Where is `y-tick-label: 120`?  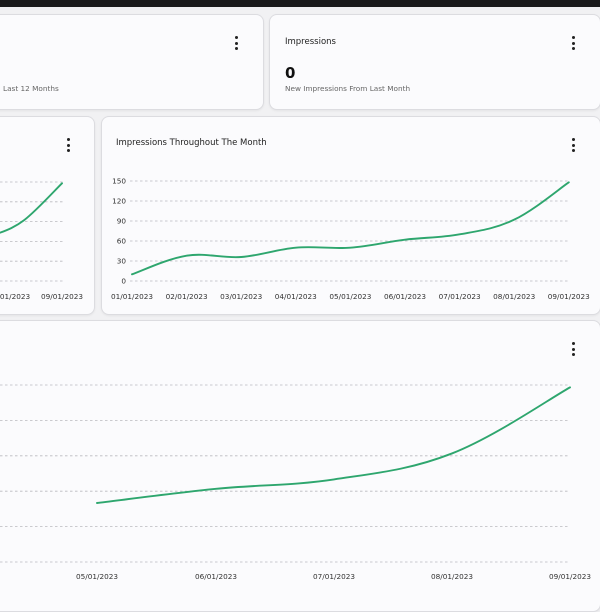
y-tick-label: 120 is located at coordinates (119, 201).